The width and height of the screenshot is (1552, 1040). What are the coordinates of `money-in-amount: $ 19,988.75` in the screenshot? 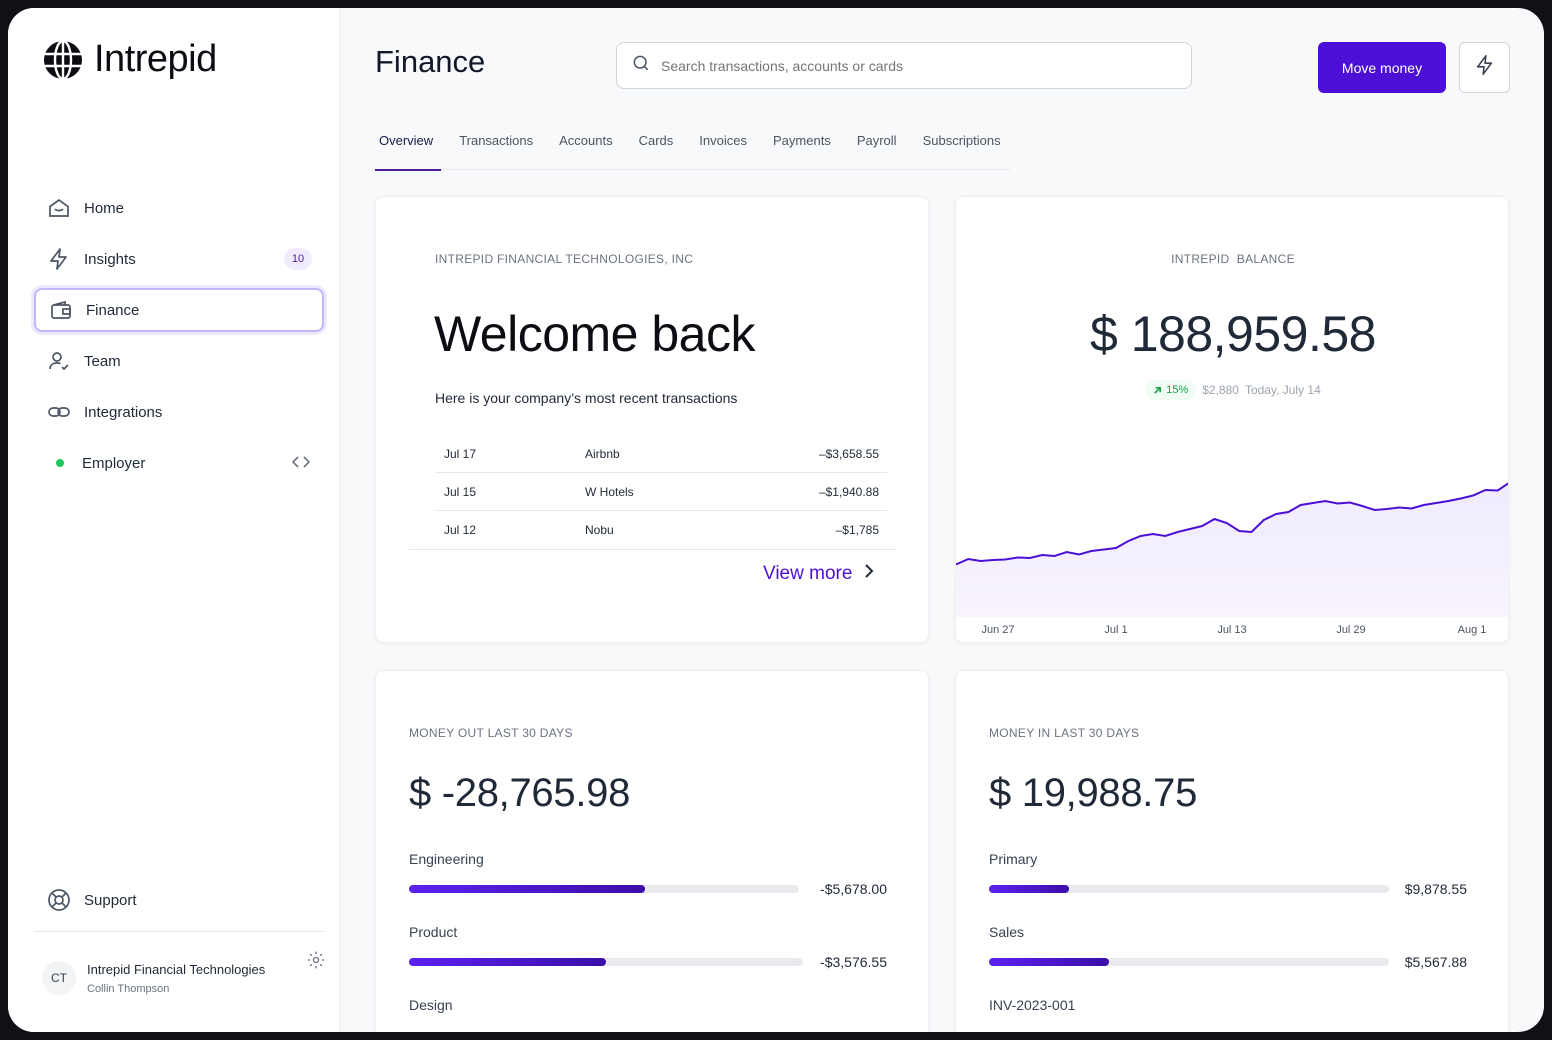 It's located at (1093, 793).